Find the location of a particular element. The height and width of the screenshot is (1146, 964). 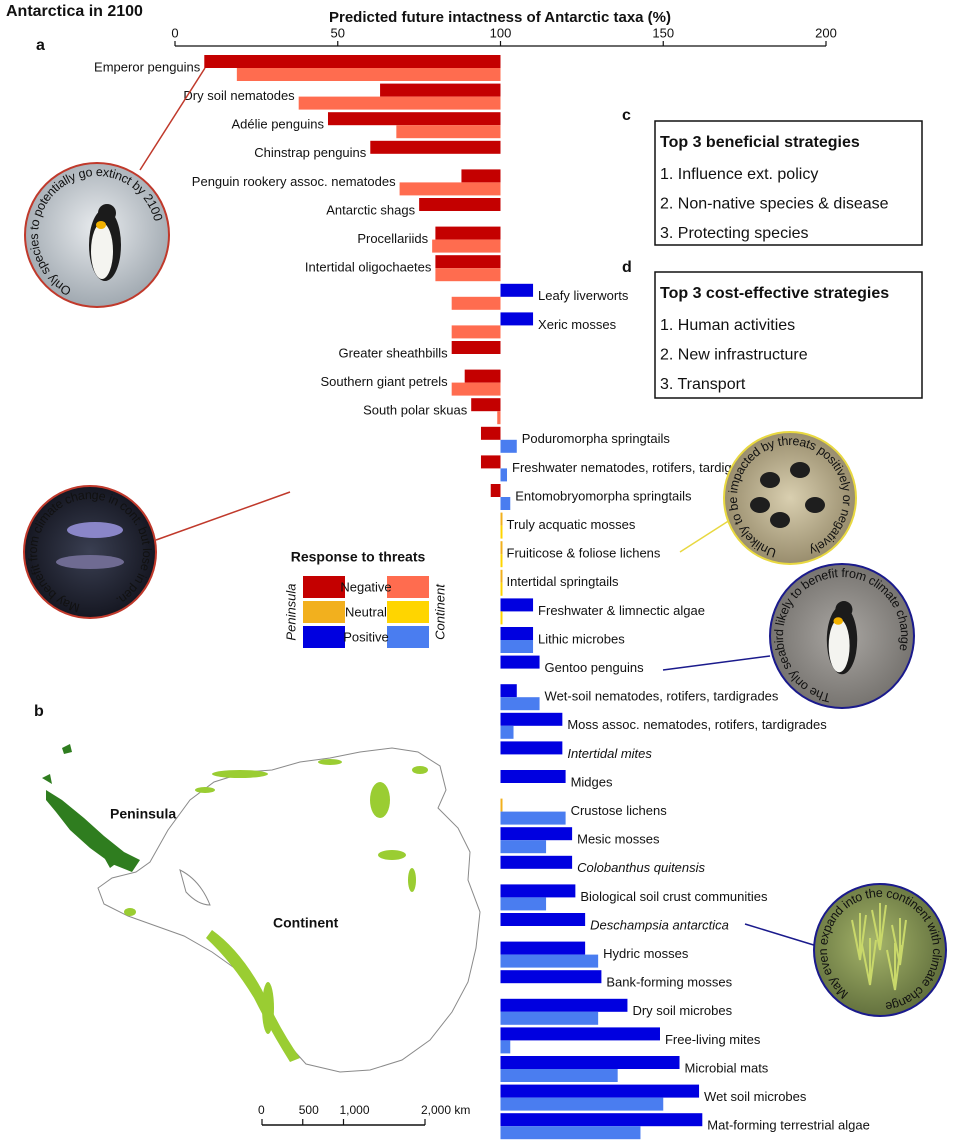

legend-label: Positive is located at coordinates (366, 636).